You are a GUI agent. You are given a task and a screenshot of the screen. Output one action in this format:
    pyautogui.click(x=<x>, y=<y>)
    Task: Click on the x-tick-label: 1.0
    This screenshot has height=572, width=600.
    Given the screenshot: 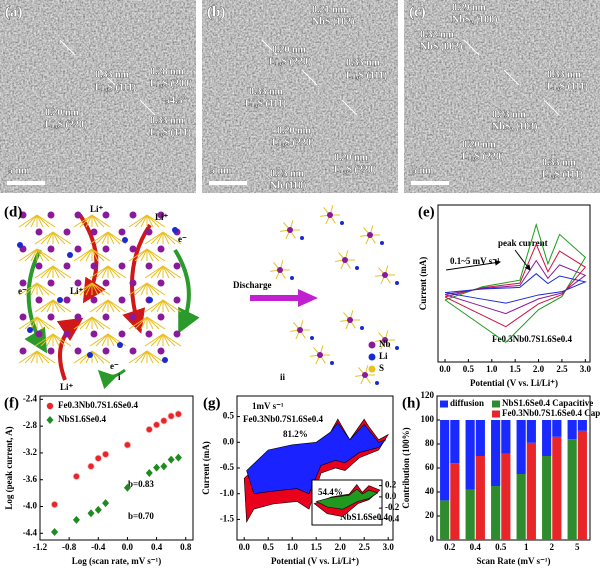 What is the action you would take?
    pyautogui.click(x=293, y=547)
    